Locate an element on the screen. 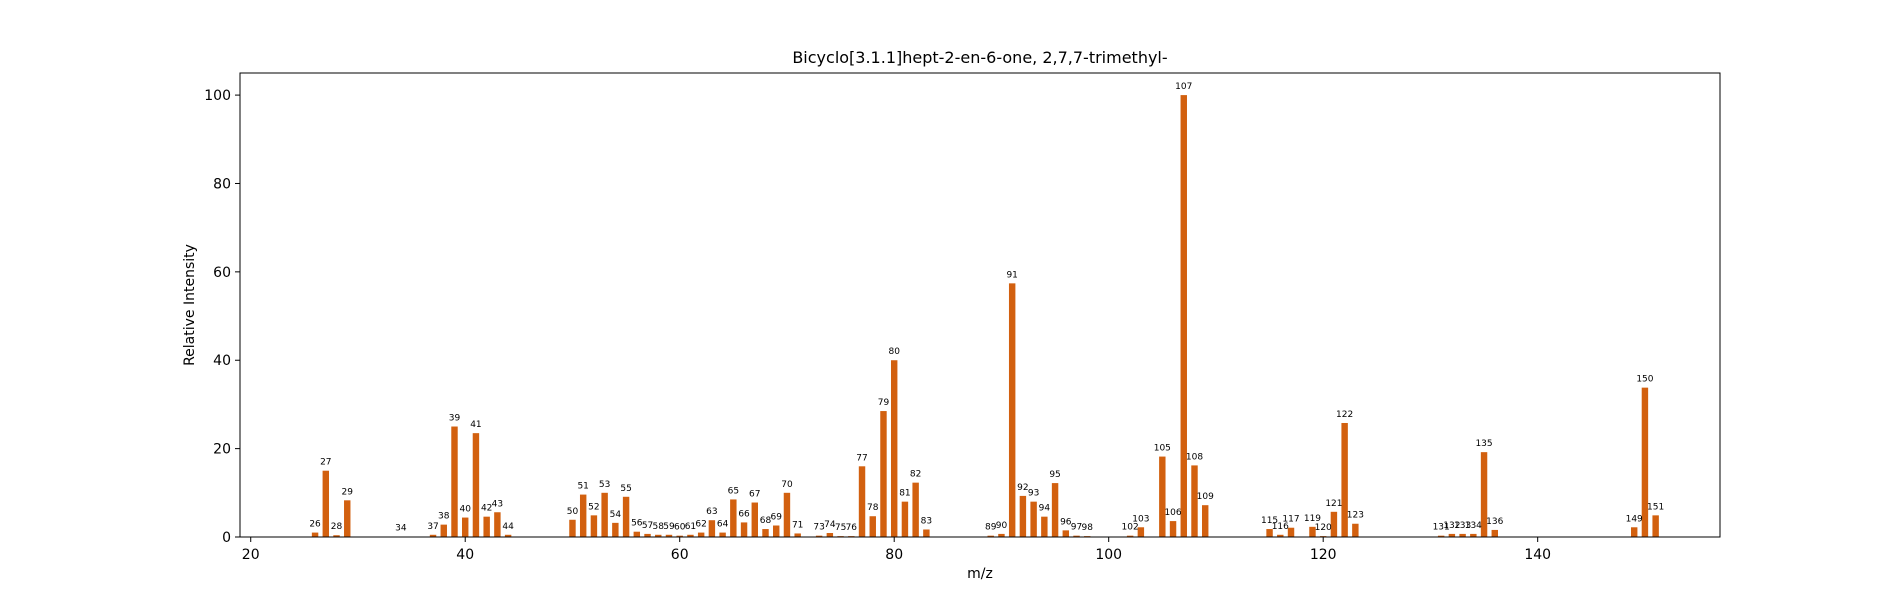 Image resolution: width=1900 pixels, height=600 pixels. bar-label-mz-50: 50 is located at coordinates (573, 512).